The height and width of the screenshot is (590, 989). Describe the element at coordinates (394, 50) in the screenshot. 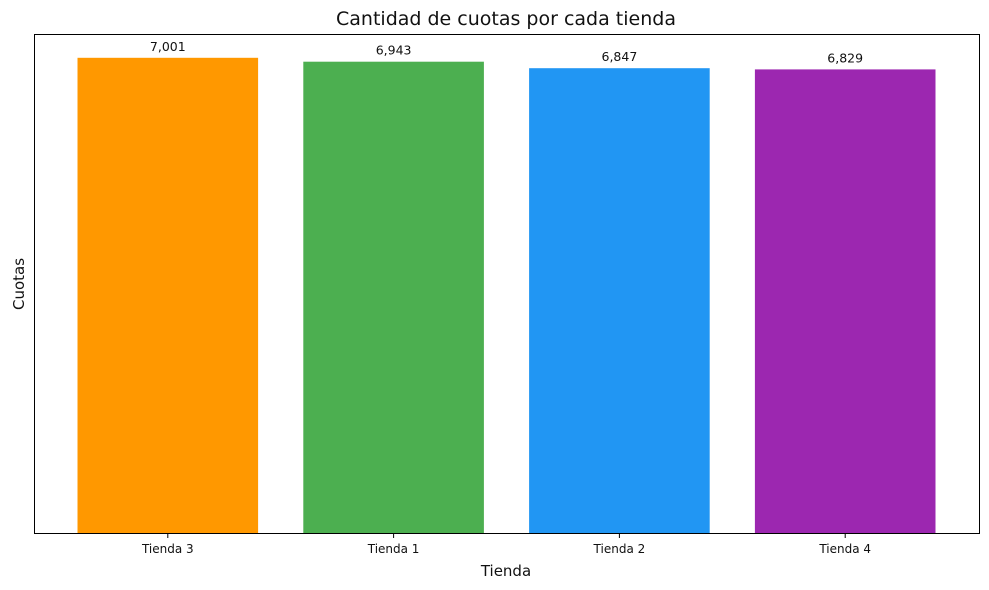

I see `data-label-tienda-1: 6,943` at that location.